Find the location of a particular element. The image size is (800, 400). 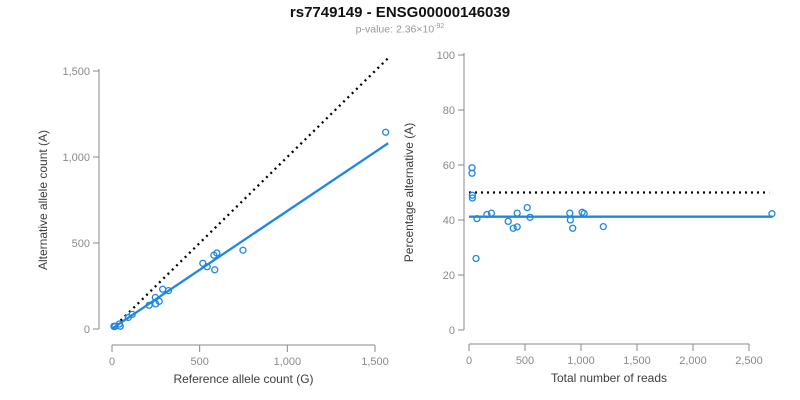

y-tick-label: 1,500 is located at coordinates (76, 72).